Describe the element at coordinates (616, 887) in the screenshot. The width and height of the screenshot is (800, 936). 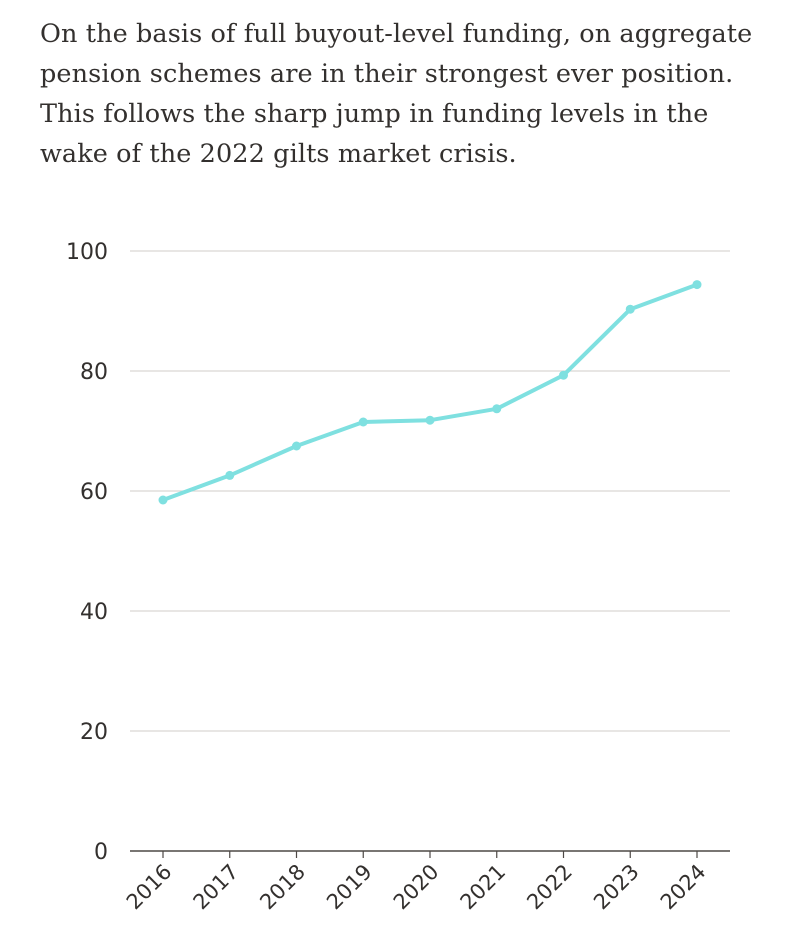
I see `x-tick-label: 2023` at that location.